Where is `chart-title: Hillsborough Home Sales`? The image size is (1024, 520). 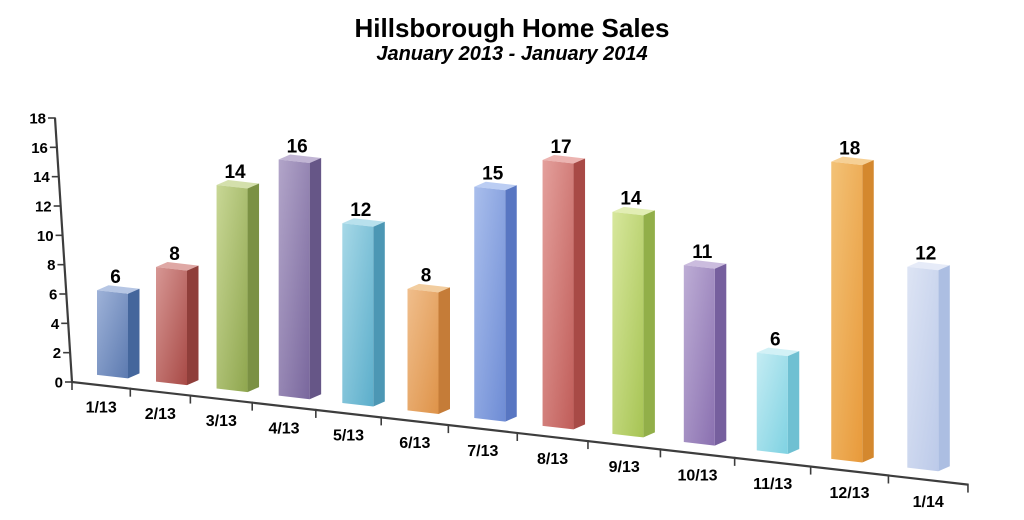 chart-title: Hillsborough Home Sales is located at coordinates (512, 28).